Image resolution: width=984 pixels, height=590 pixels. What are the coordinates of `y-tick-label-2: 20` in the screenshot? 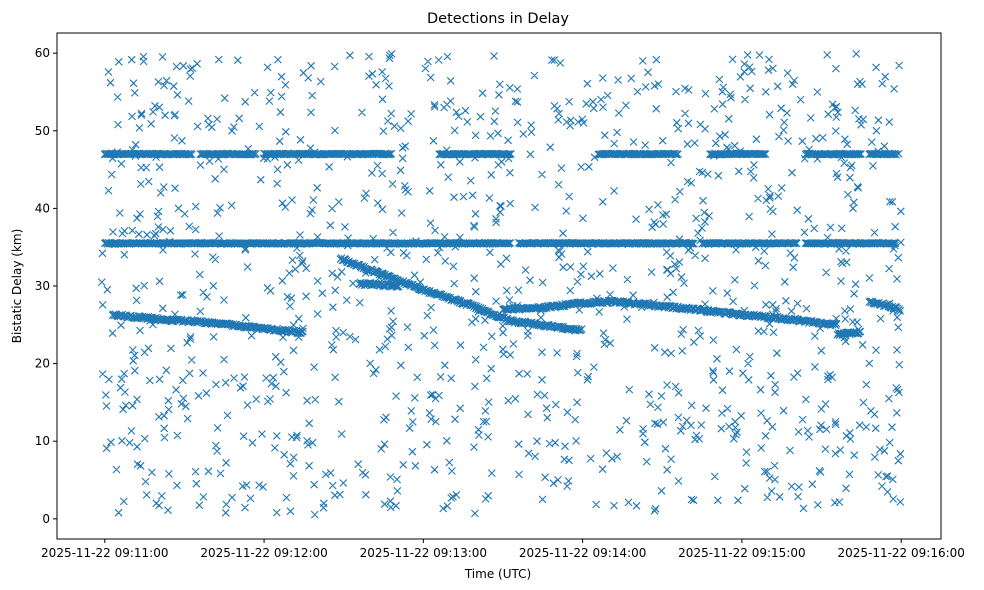 It's located at (42, 364).